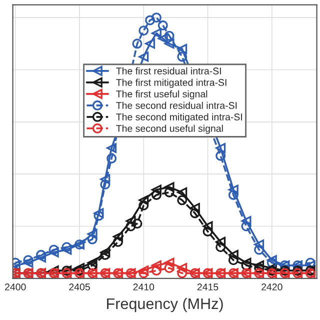  What do you see at coordinates (143, 287) in the screenshot?
I see `x-tick-label: 2410` at bounding box center [143, 287].